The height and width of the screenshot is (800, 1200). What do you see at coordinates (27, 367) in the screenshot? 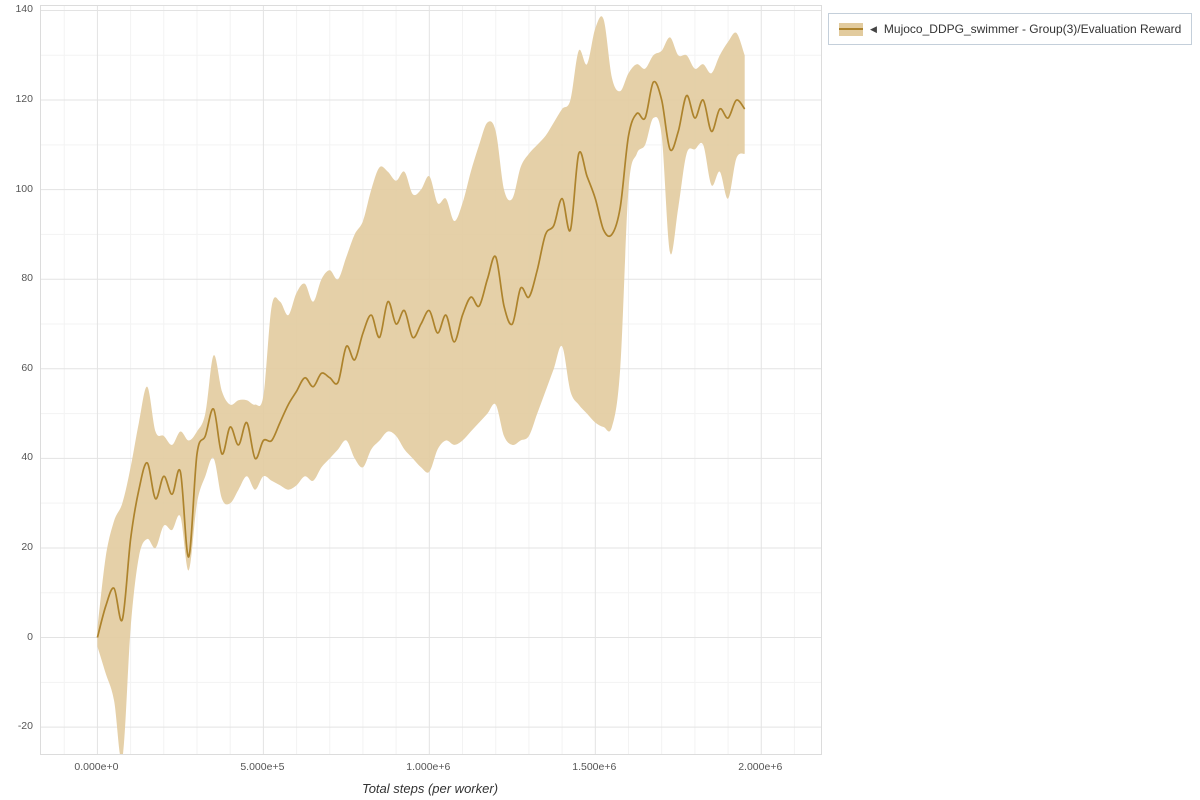
I see `y-tick-label: 60` at bounding box center [27, 367].